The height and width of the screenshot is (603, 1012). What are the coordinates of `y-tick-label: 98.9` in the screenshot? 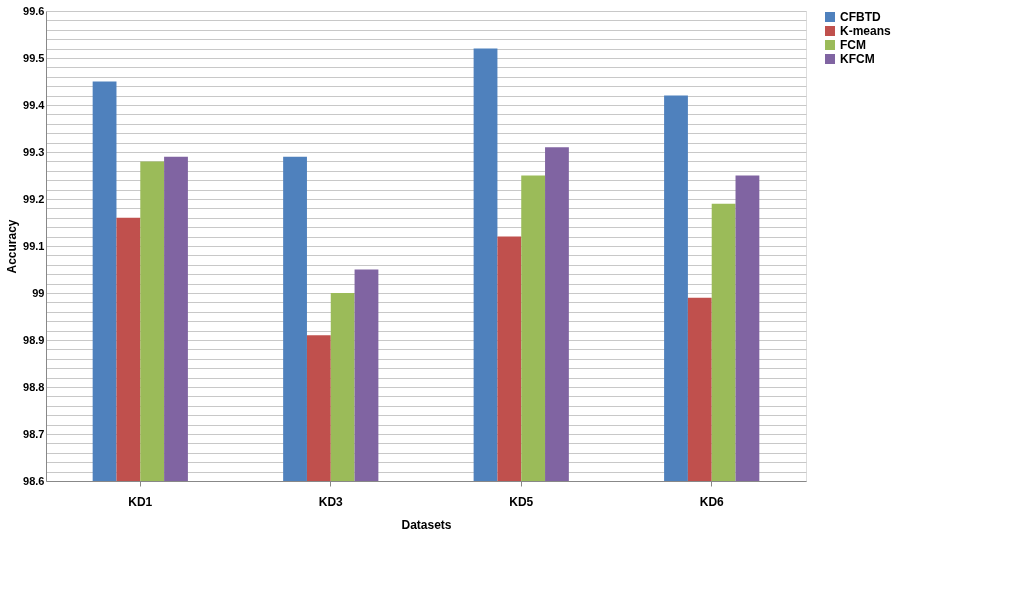 It's located at (34, 339).